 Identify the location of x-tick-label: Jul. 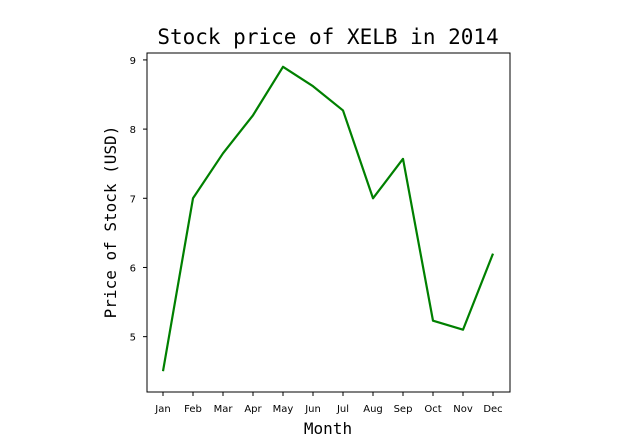
(342, 409).